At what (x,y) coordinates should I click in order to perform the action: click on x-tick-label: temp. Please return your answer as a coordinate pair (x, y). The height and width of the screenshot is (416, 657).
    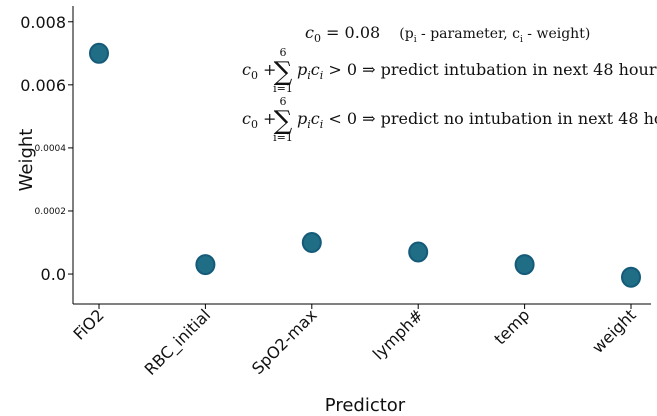
    Looking at the image, I should click on (511, 326).